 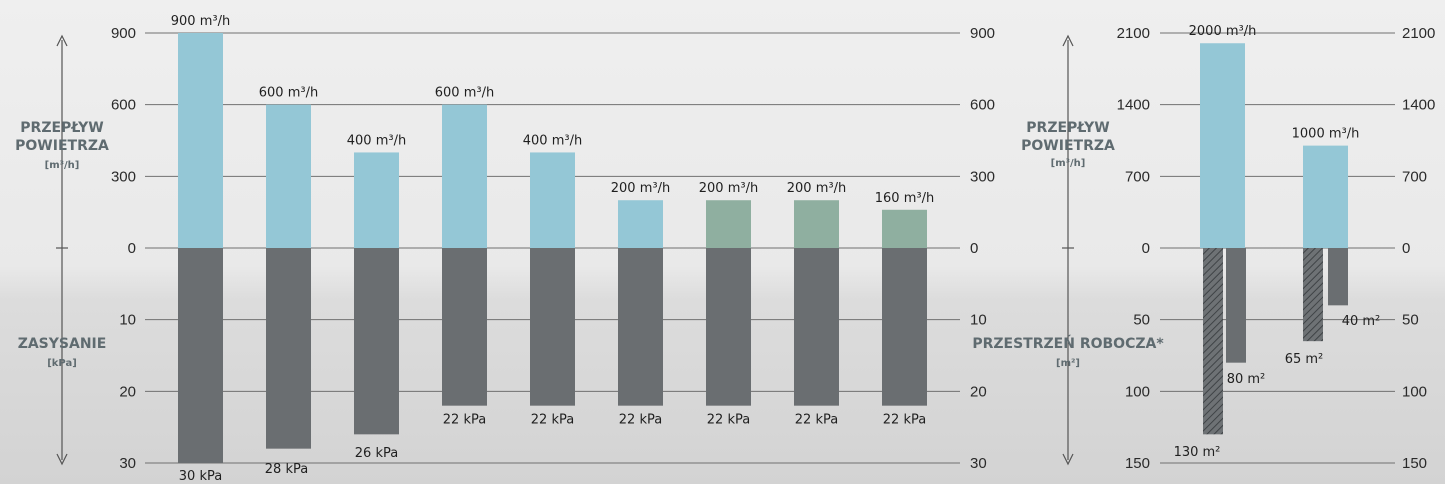 I want to click on y-tick-right: 2100, so click(x=1418, y=33).